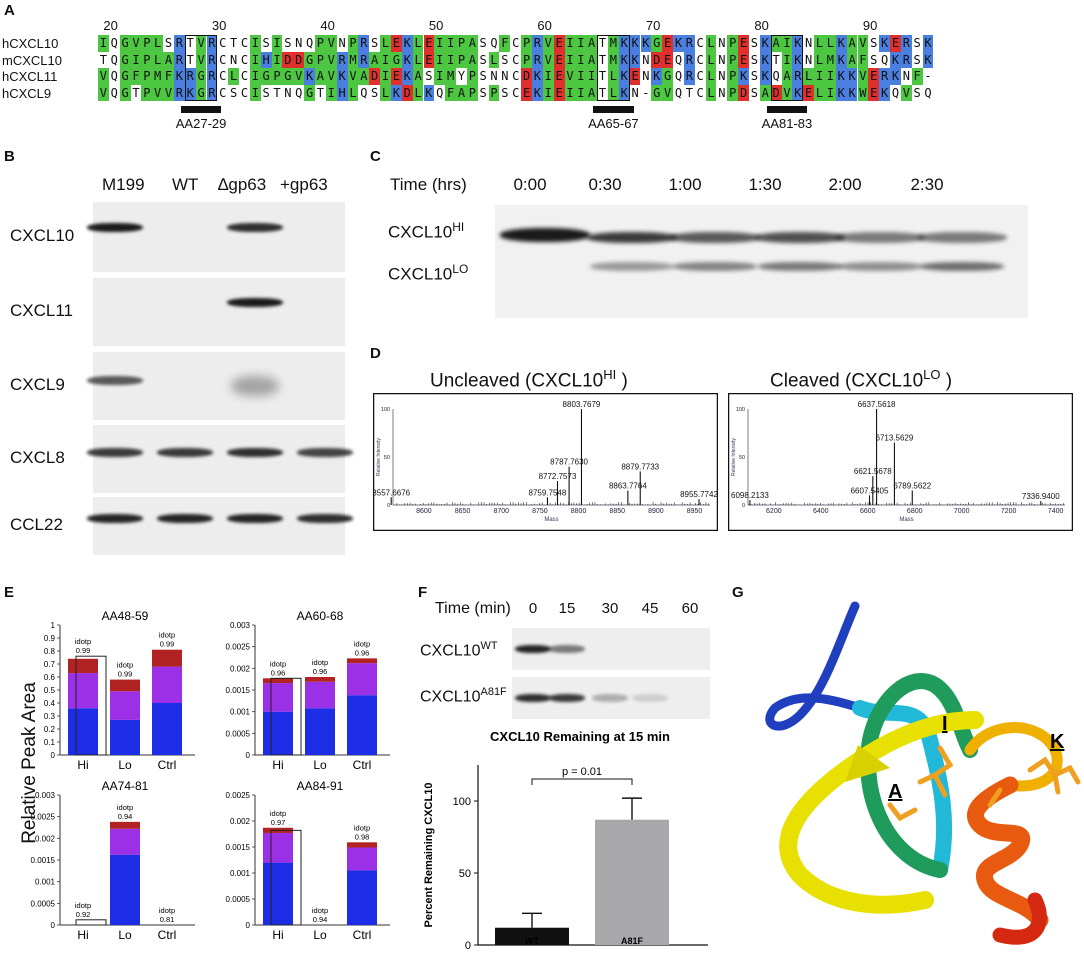 Image resolution: width=1084 pixels, height=953 pixels. I want to click on chart-title: AA74-81, so click(125, 786).